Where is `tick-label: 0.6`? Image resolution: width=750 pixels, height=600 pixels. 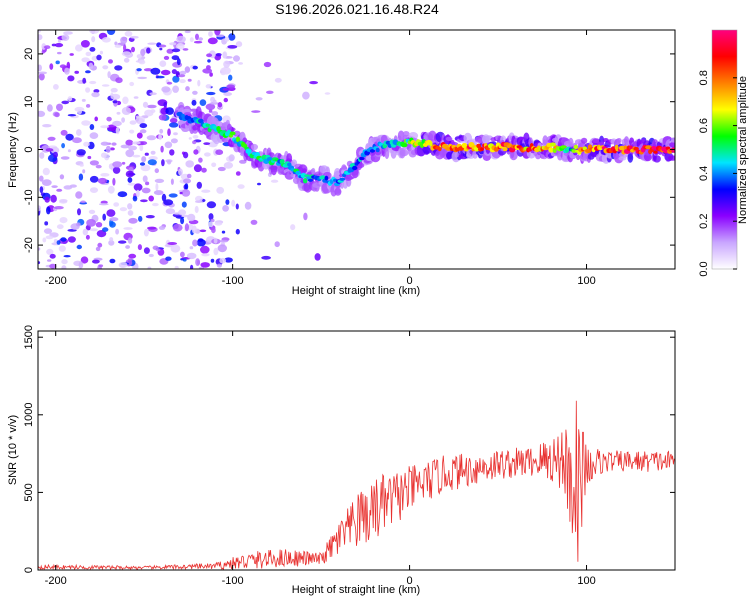
tick-label: 0.6 is located at coordinates (704, 125).